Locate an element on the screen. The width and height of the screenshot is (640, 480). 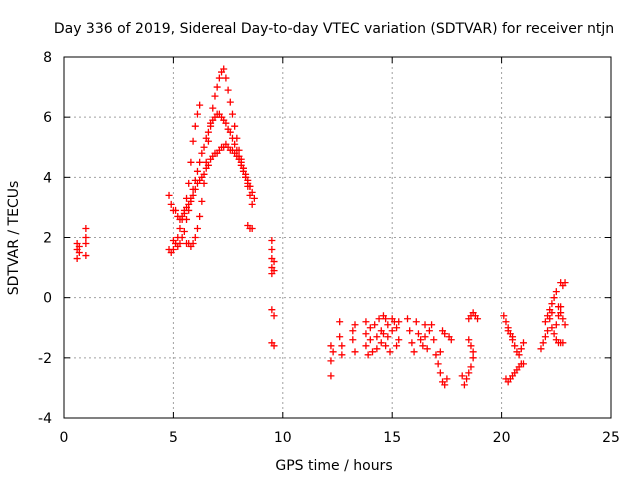
series-early is located at coordinates (81, 243).